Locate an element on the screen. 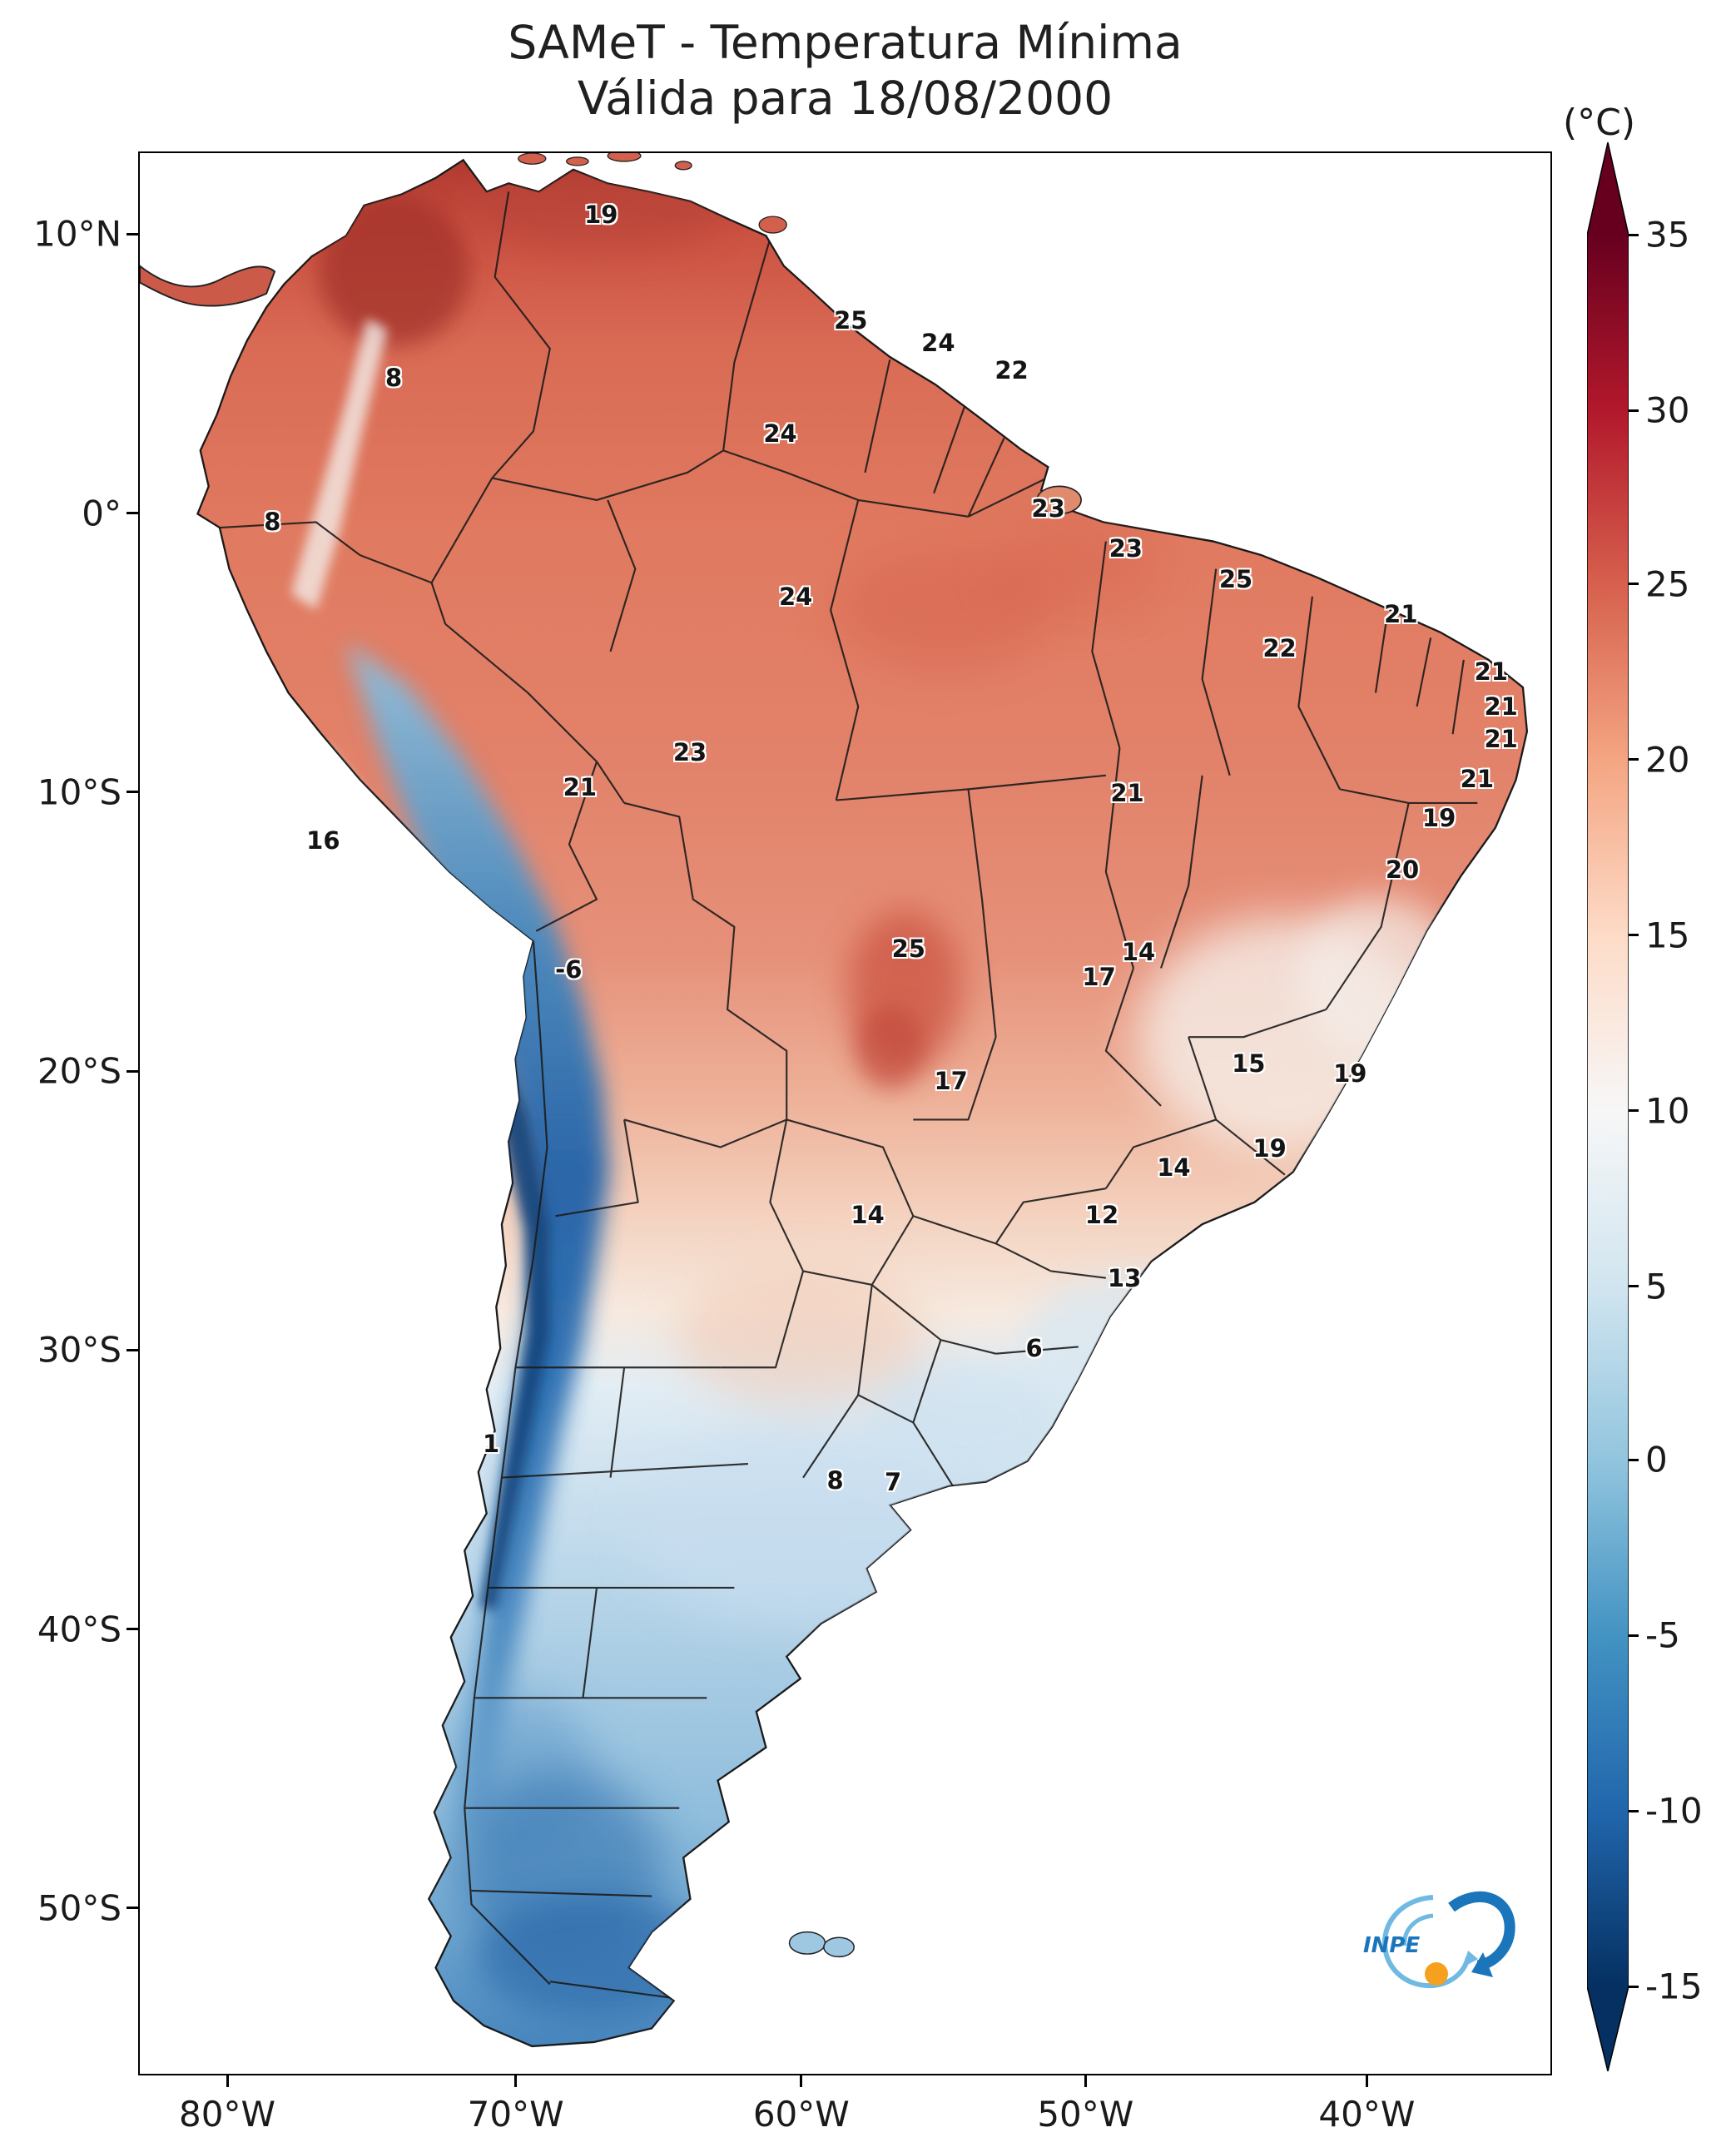  latitude-tick-label: 0° is located at coordinates (102, 513).